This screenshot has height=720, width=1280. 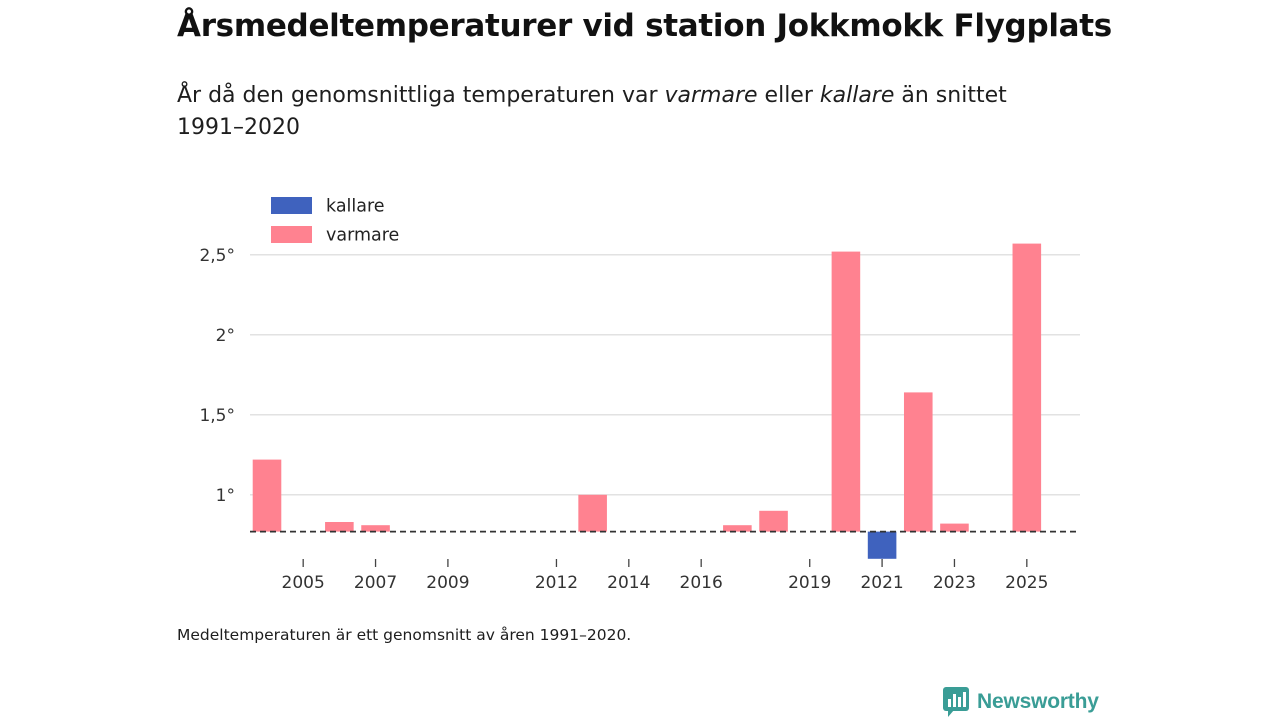 I want to click on brand-name: Newsworthy, so click(x=1038, y=701).